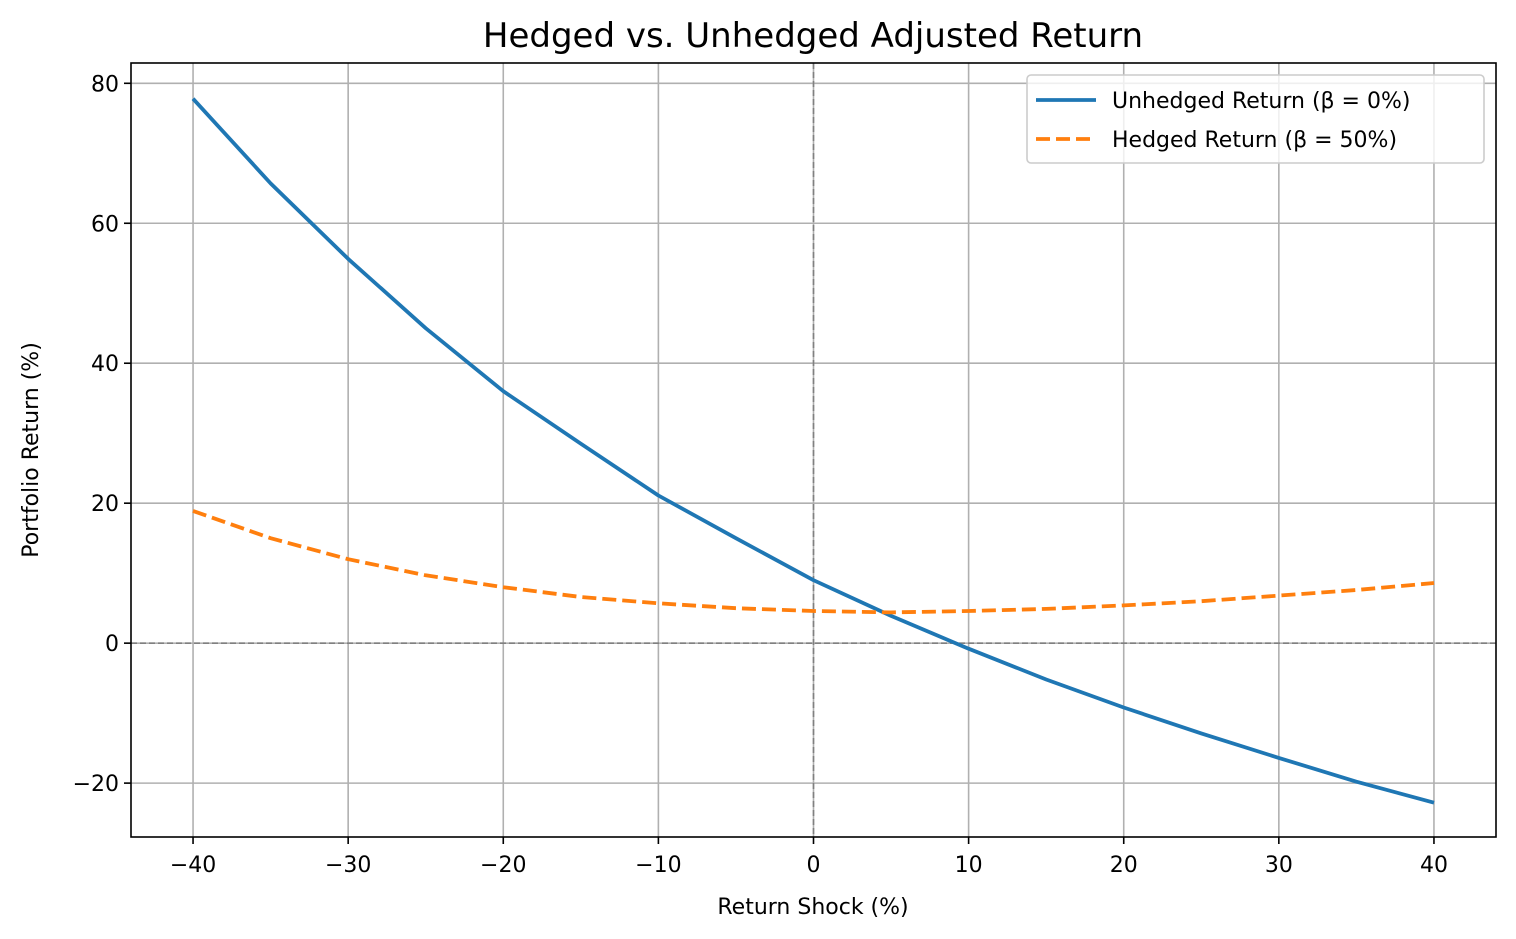 This screenshot has width=1516, height=939. I want to click on y-tick-label: 40, so click(105, 364).